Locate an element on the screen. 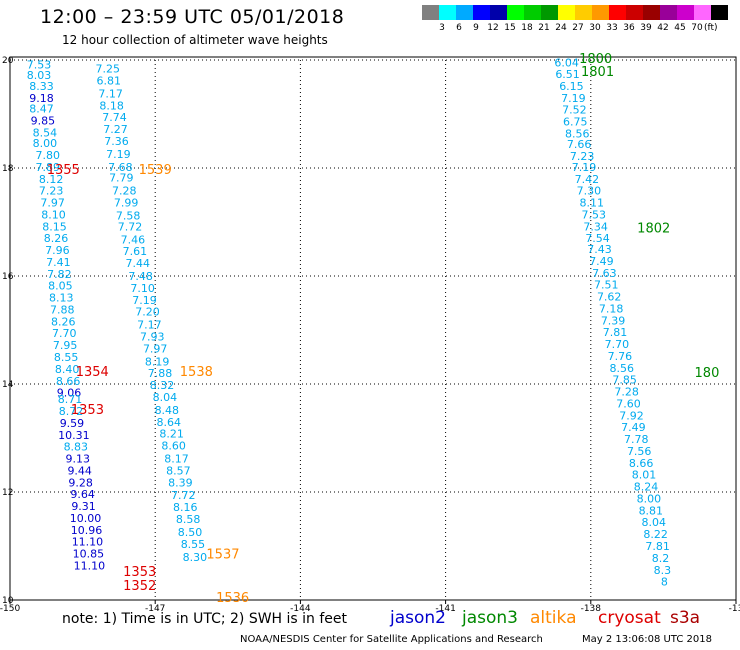  pass-time-label: 1352 is located at coordinates (139, 586).